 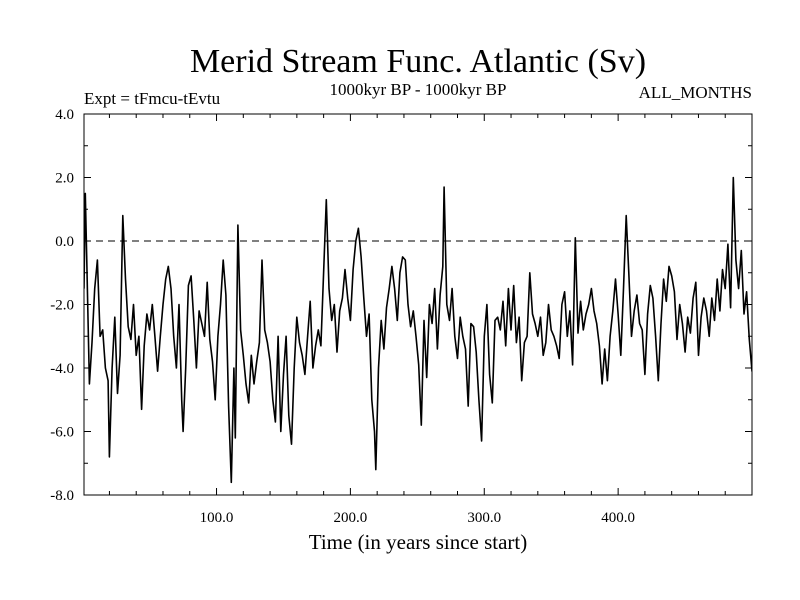 I want to click on x-axis-label: Time (in years since start), so click(x=418, y=542).